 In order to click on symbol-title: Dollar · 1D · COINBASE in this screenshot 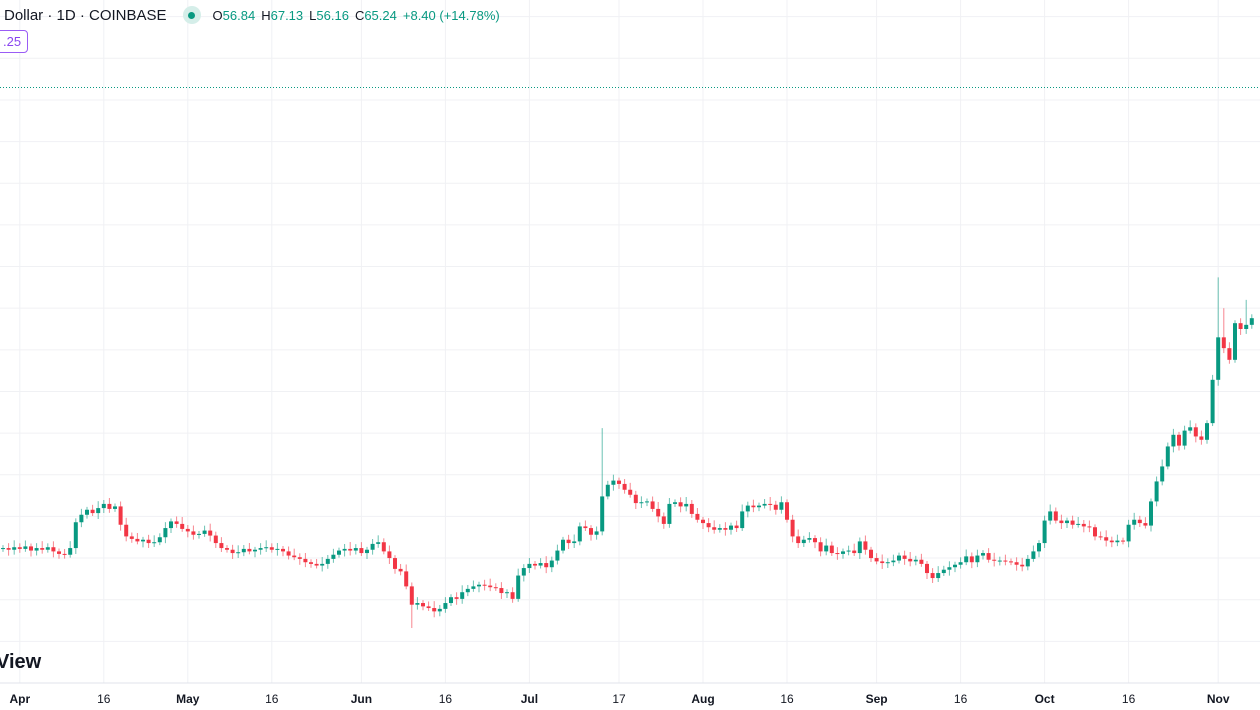, I will do `click(85, 15)`.